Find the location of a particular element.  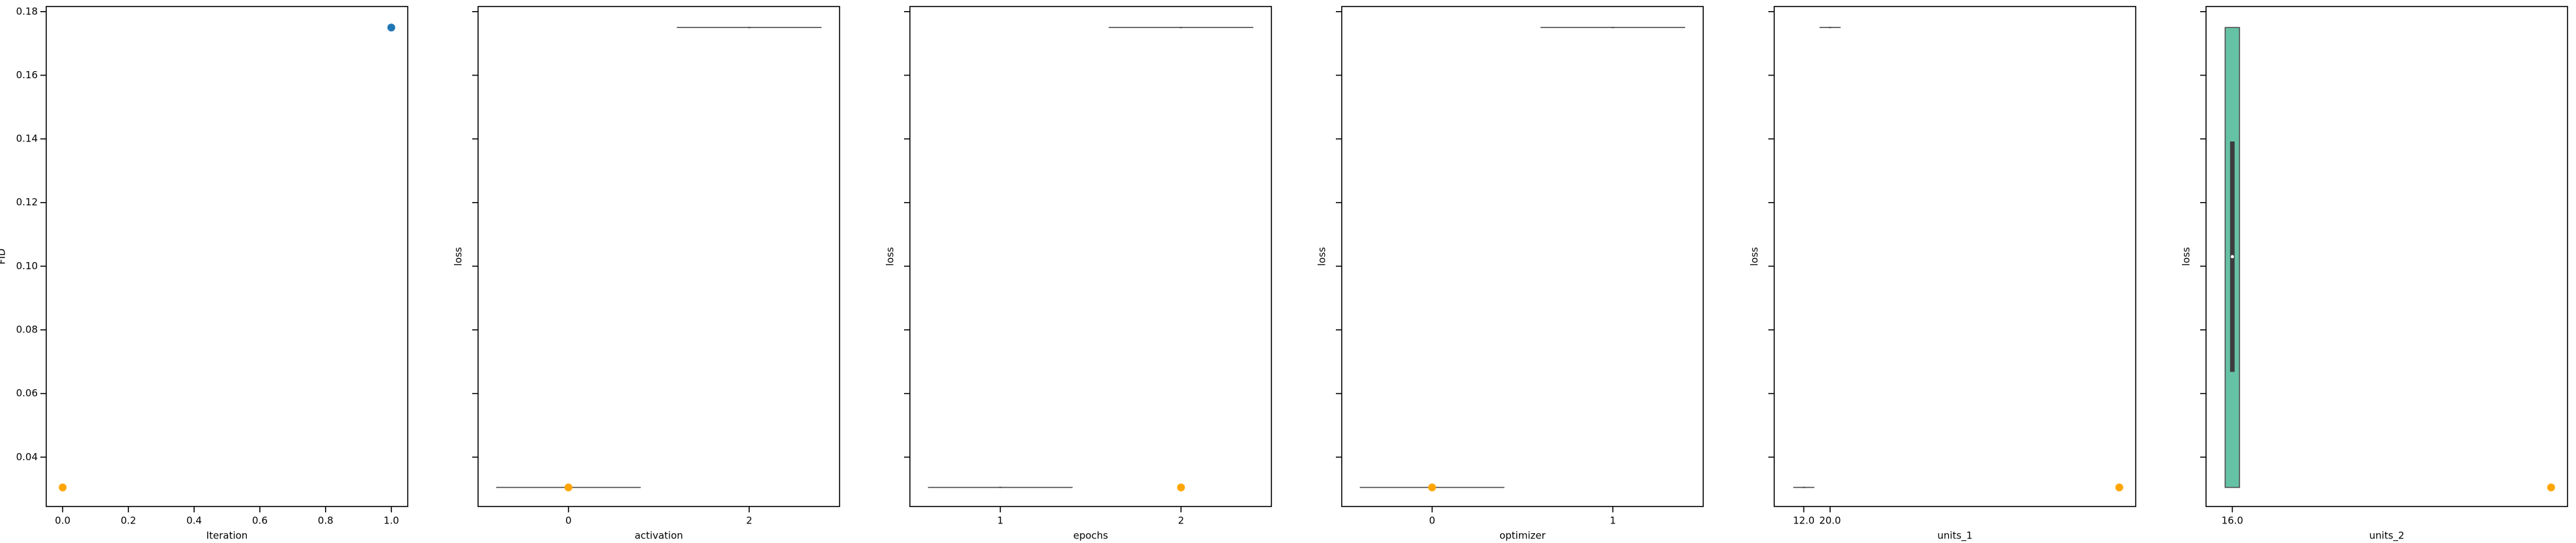

subplot: 16.0 units_2 loss is located at coordinates (2374, 274).